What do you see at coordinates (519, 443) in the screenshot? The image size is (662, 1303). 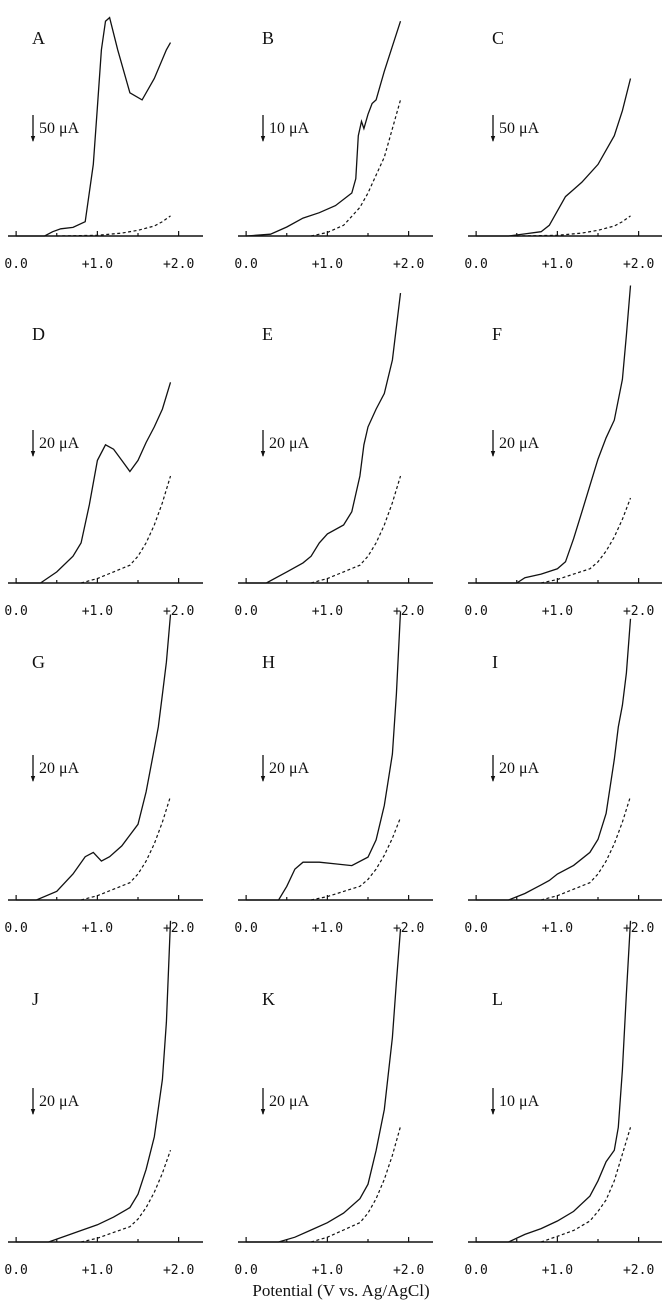 I see `scale-label-f: 20 μA` at bounding box center [519, 443].